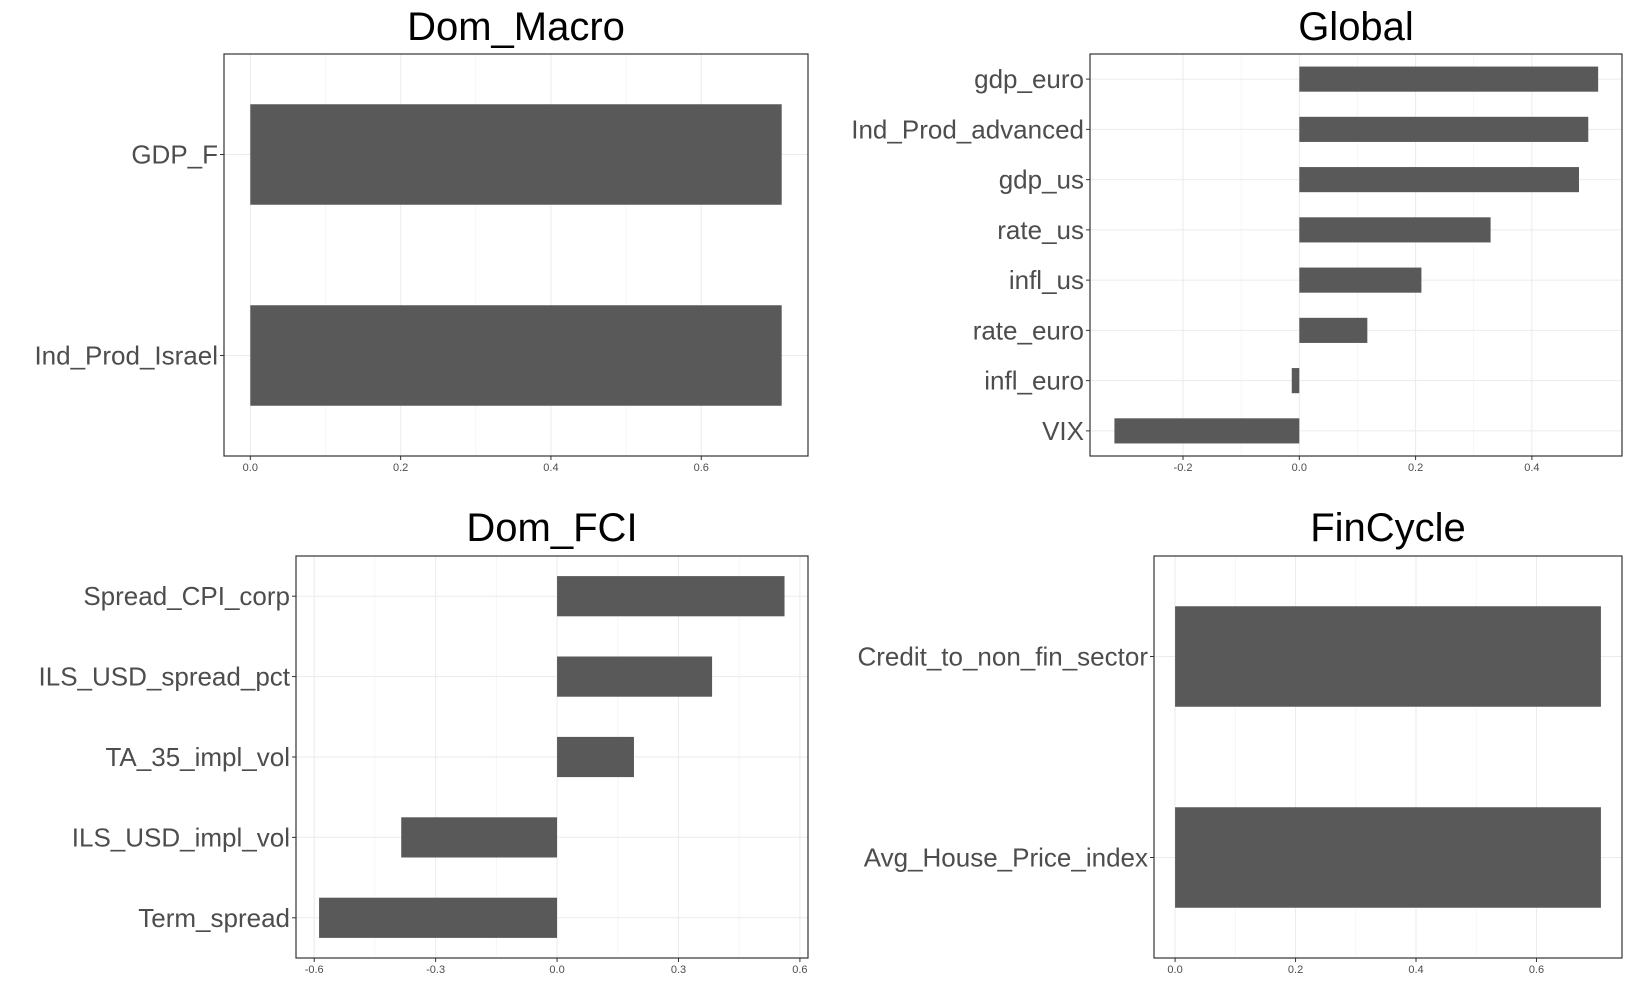 This screenshot has height=1000, width=1625. What do you see at coordinates (551, 528) in the screenshot?
I see `chart-title: Dom_FCI` at bounding box center [551, 528].